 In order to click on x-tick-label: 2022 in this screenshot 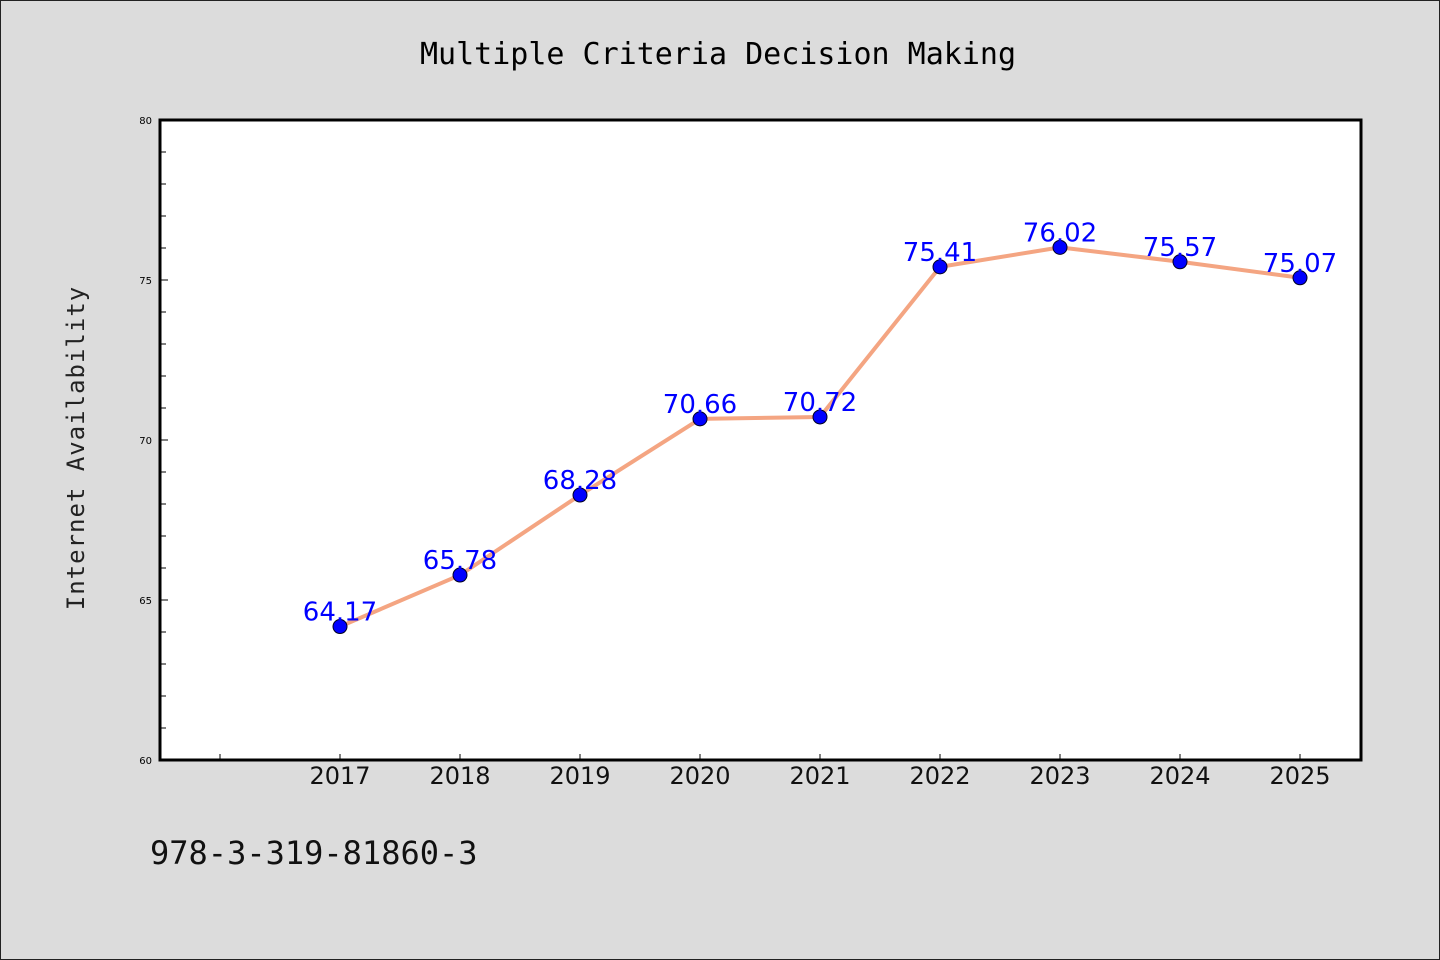, I will do `click(939, 776)`.